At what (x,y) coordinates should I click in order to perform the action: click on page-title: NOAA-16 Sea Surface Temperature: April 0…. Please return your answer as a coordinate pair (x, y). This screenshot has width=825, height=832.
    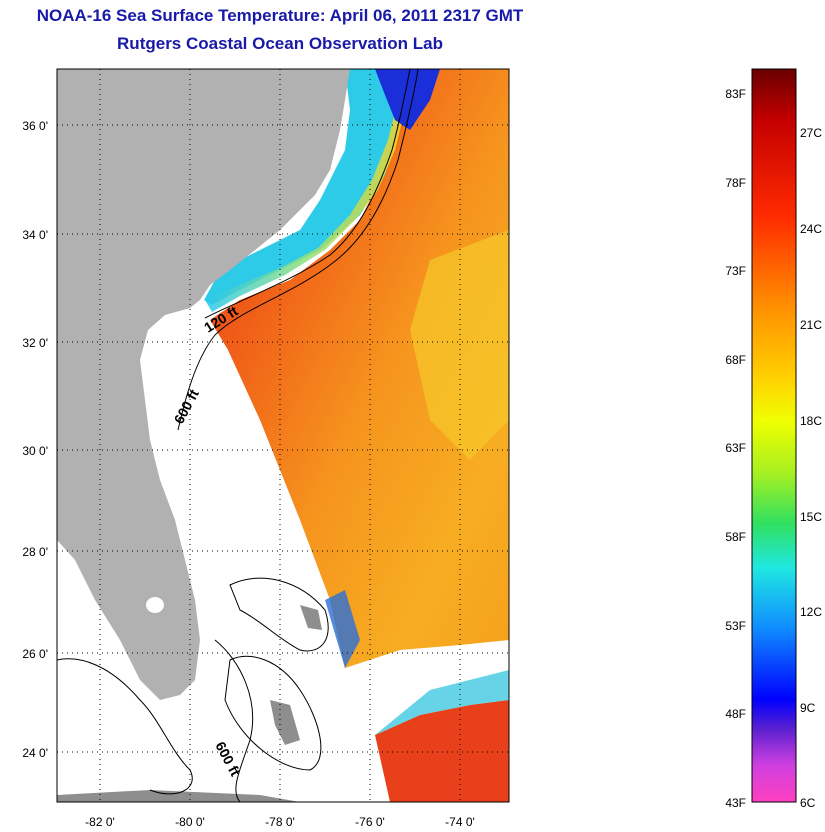
    Looking at the image, I should click on (280, 15).